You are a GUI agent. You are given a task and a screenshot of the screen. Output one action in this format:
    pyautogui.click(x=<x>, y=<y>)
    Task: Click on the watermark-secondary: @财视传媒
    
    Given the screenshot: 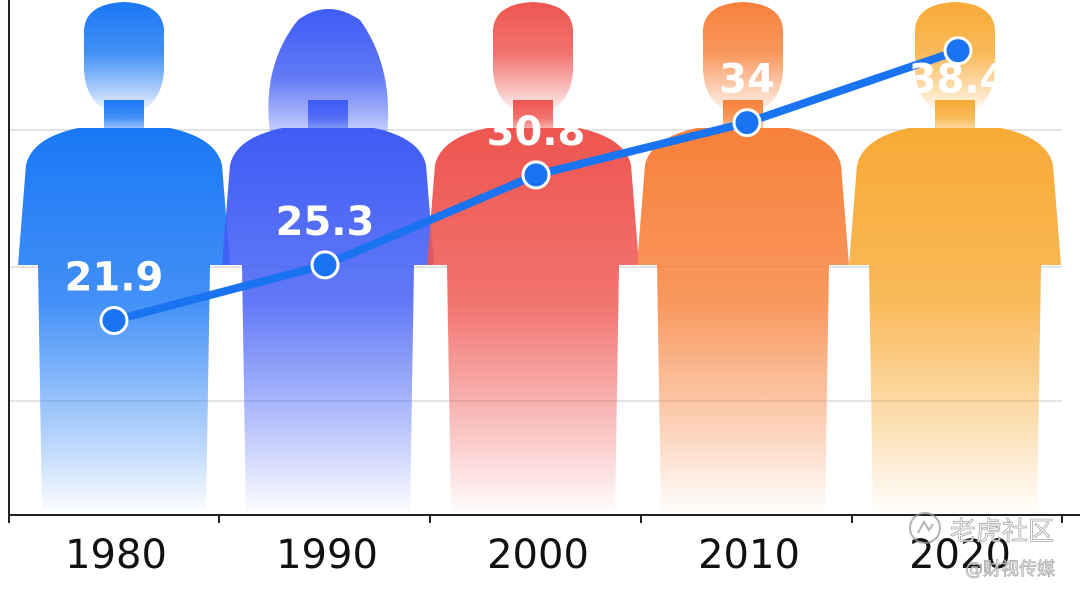 What is the action you would take?
    pyautogui.click(x=1010, y=569)
    